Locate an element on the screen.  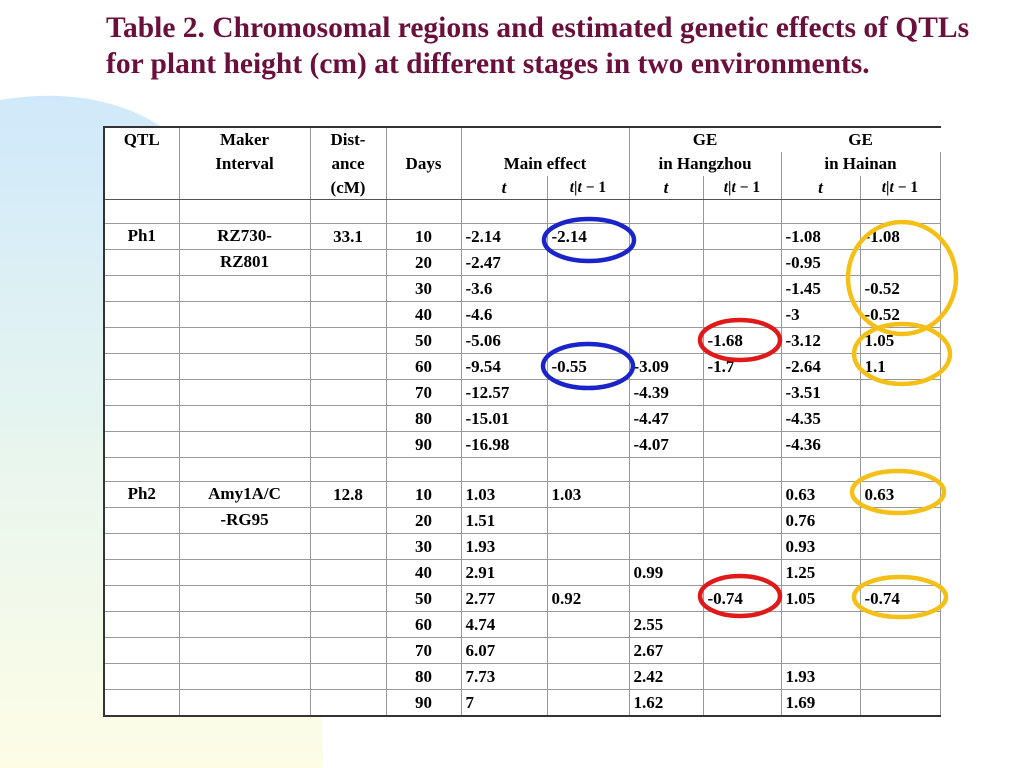
table-row: 60 -9.54 -0.55 -3.09 -1.7 -2.64 1.1 is located at coordinates (522, 366).